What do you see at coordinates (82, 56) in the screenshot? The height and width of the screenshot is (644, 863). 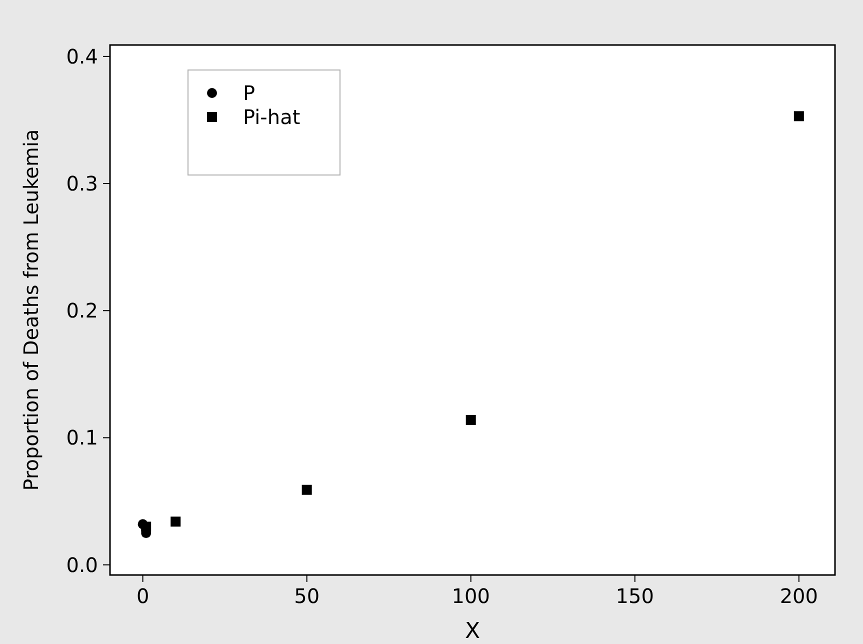 I see `y-tick-label: 0.4` at bounding box center [82, 56].